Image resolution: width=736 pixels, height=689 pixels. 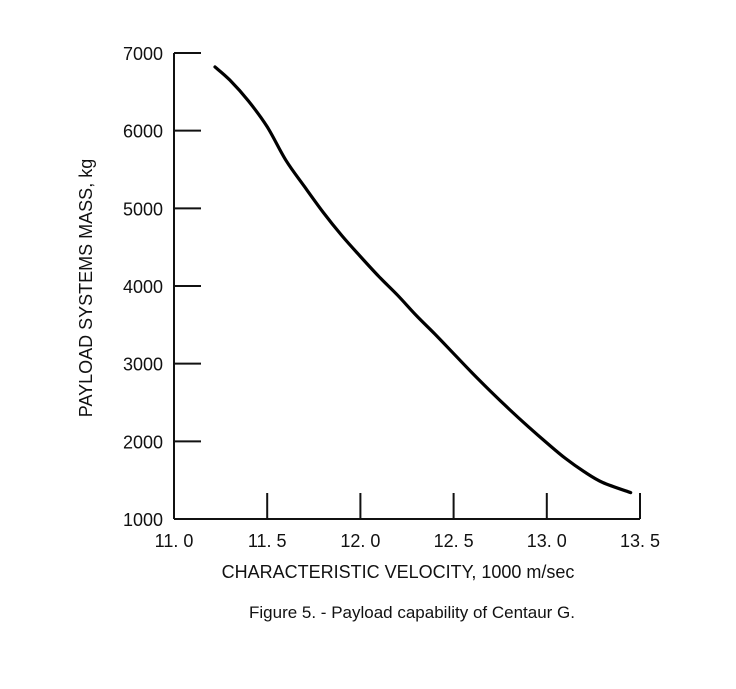 What do you see at coordinates (143, 132) in the screenshot?
I see `y-tick-label: 6000` at bounding box center [143, 132].